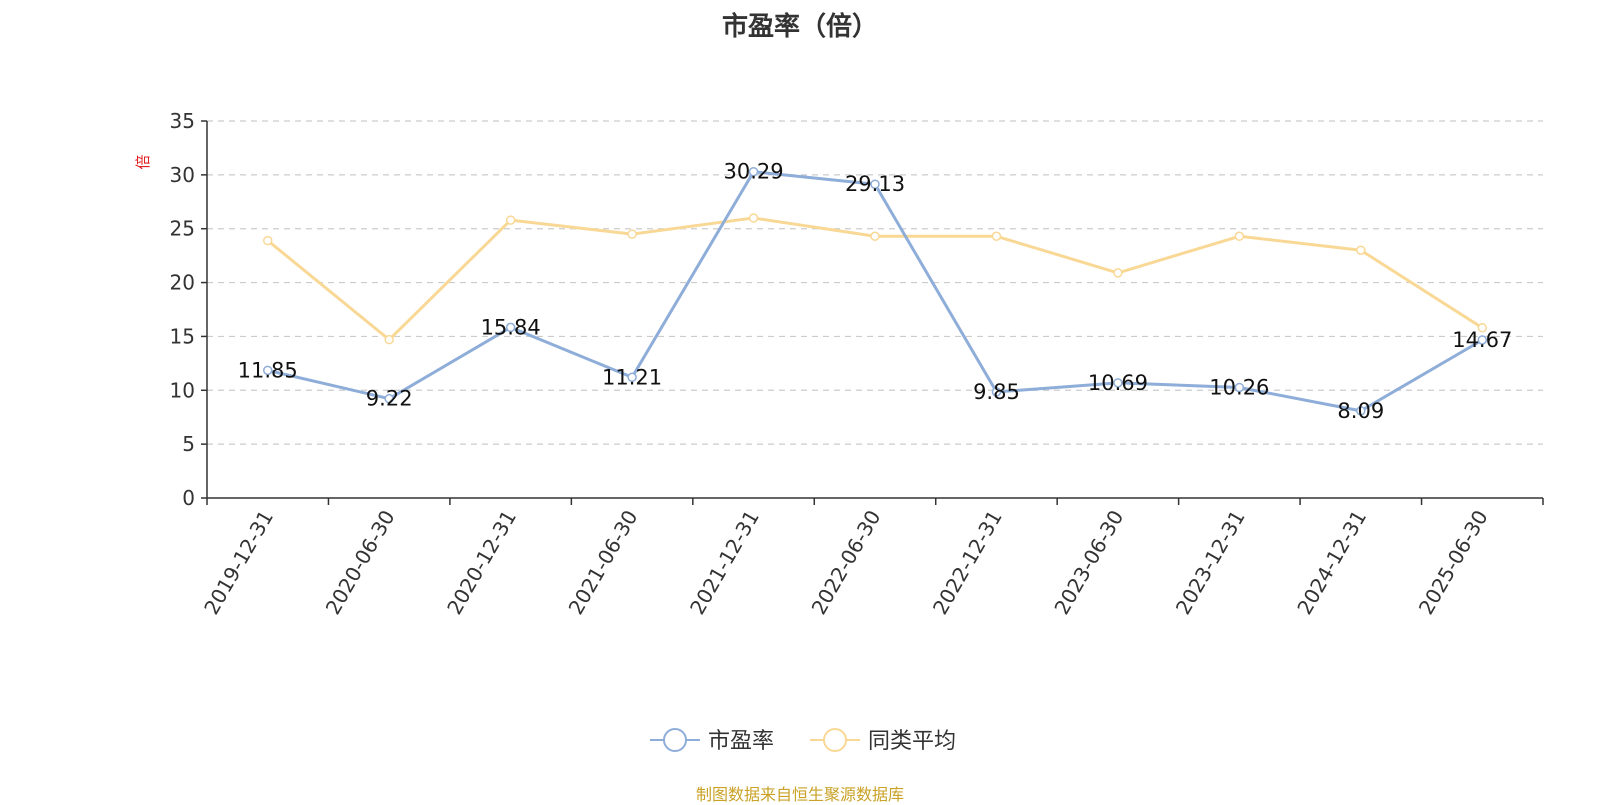 This screenshot has width=1600, height=805. I want to click on data-label: 9.85, so click(996, 392).